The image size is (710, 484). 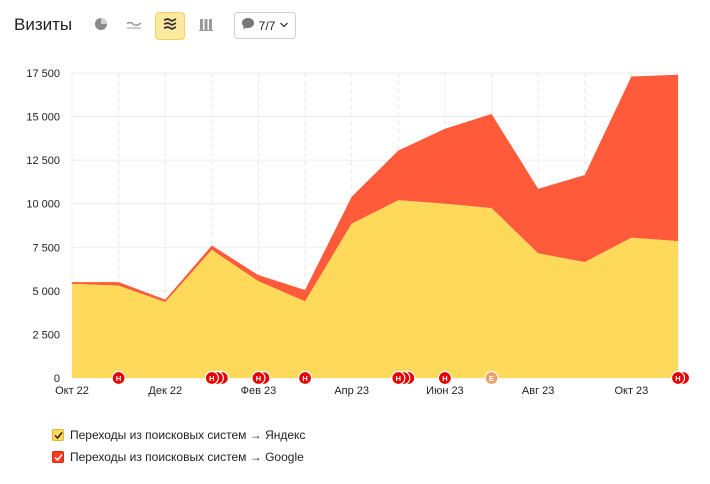 I want to click on note-marker-label: Е, so click(x=491, y=378).